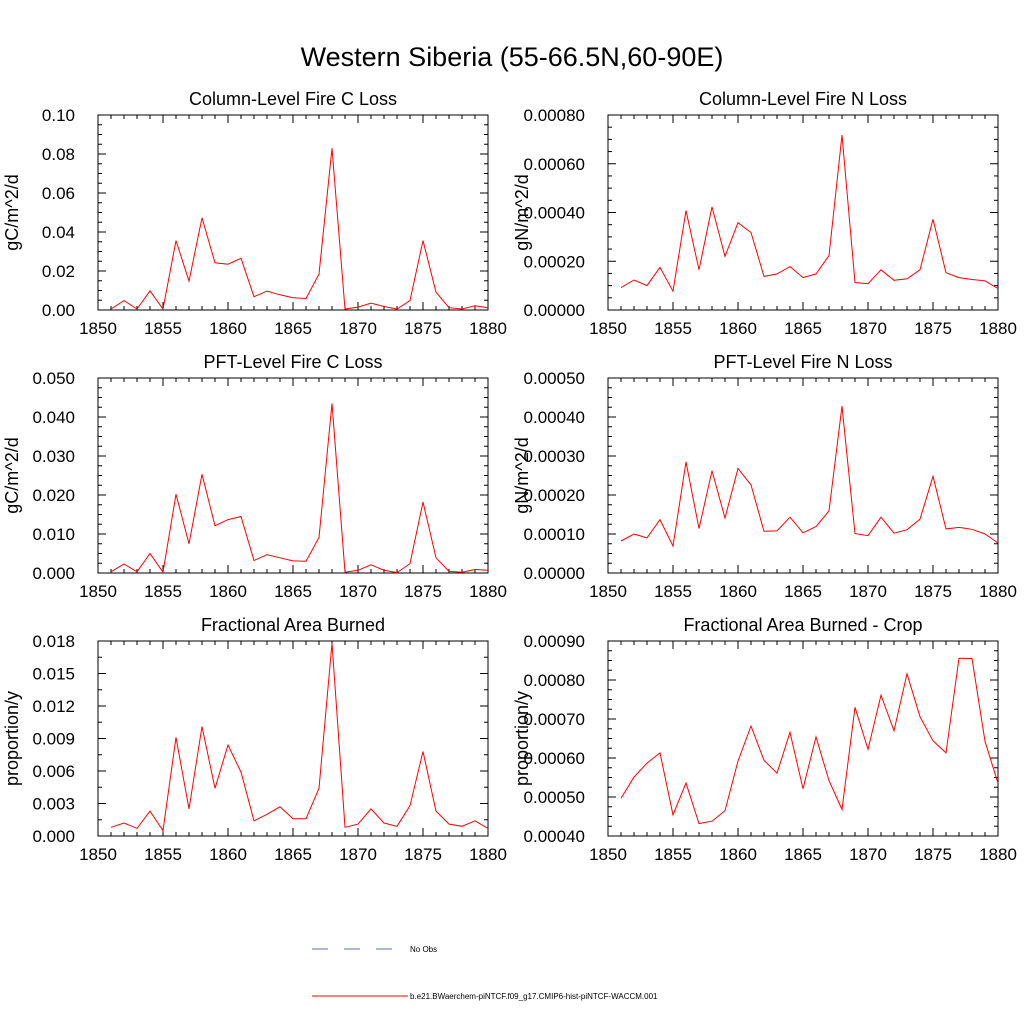  I want to click on y-tick-label: 0.00080, so click(554, 115).